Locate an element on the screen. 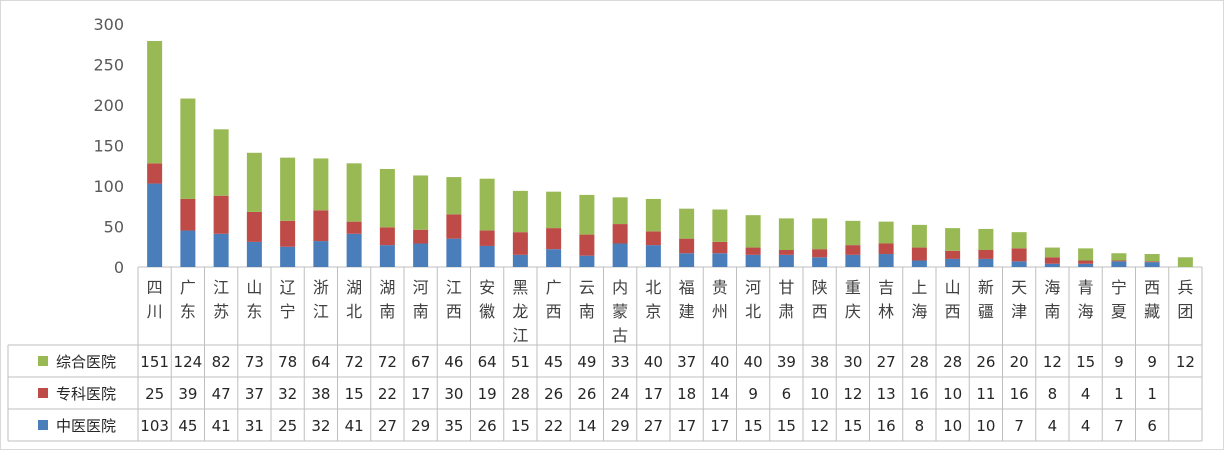  table-value: 47 is located at coordinates (221, 394).